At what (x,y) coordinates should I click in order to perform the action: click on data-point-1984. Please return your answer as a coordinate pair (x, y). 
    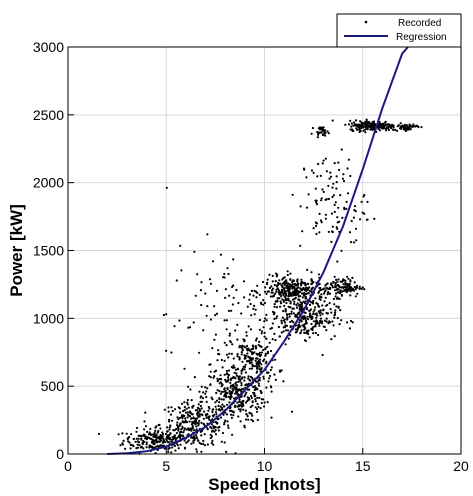
    Looking at the image, I should click on (328, 133).